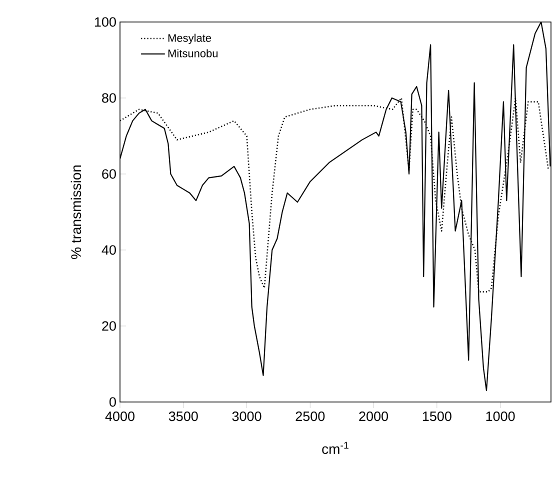  I want to click on y-tick-label: 100, so click(105, 22).